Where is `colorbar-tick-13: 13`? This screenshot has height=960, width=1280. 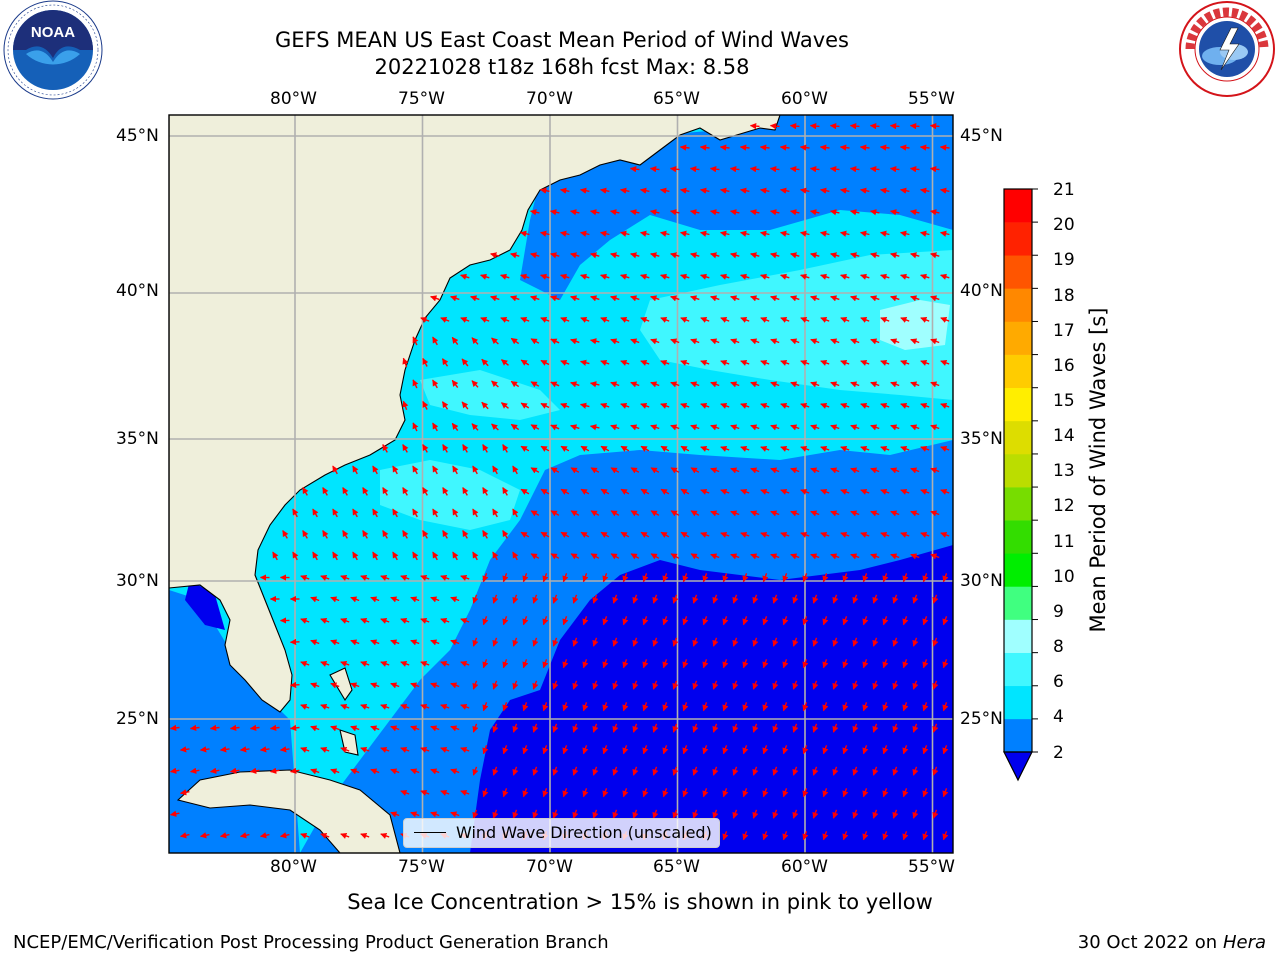 colorbar-tick-13: 13 is located at coordinates (1064, 471).